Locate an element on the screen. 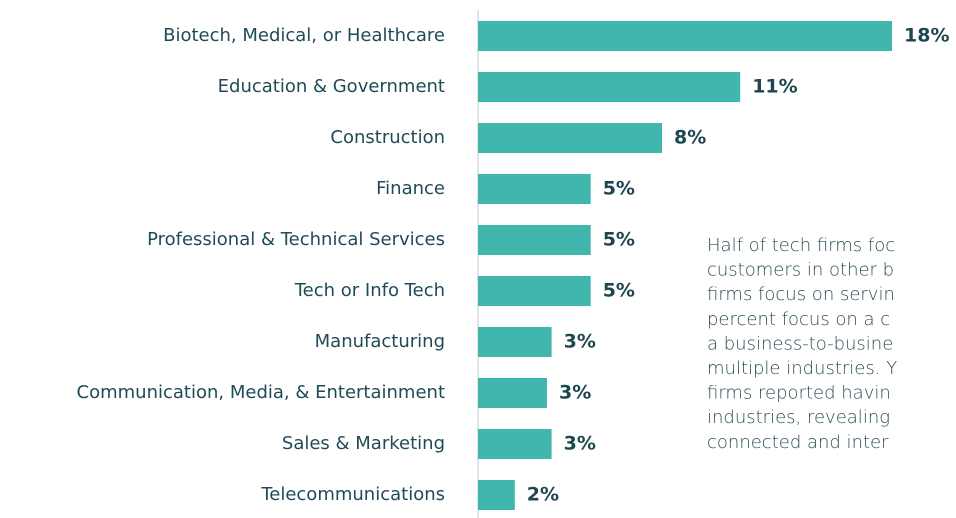 This screenshot has height=518, width=956. annotation-line: firms reported havin is located at coordinates (799, 393).